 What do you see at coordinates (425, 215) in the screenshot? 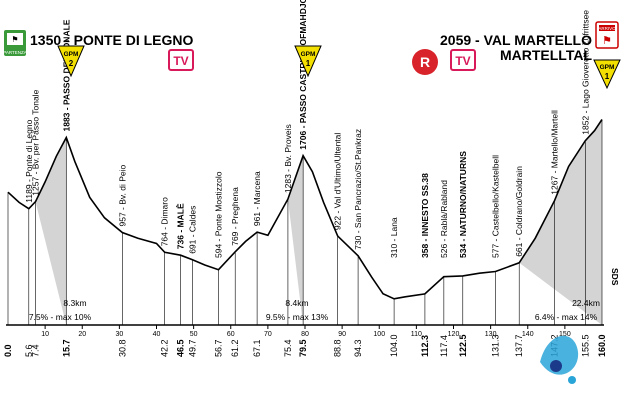
I see `waypoint-label: 358 - INNESTO SS.38` at bounding box center [425, 215].